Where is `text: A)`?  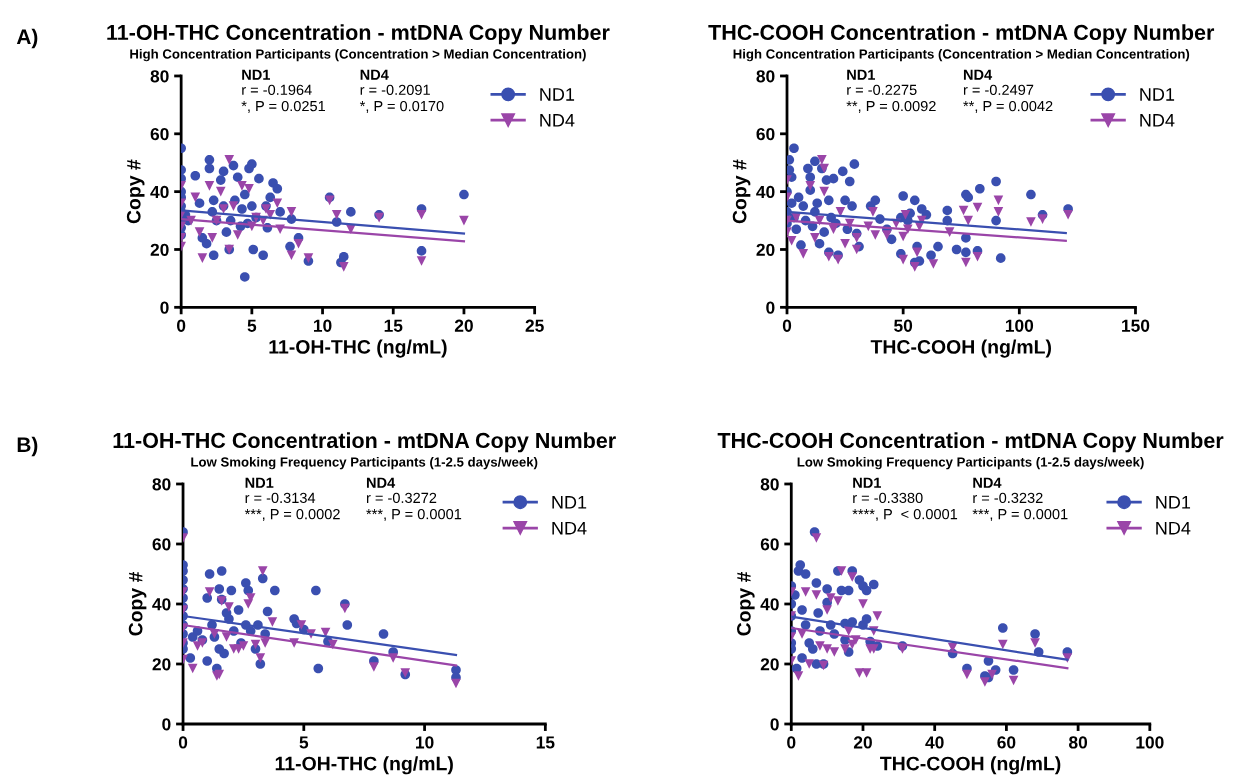 text: A) is located at coordinates (27, 38).